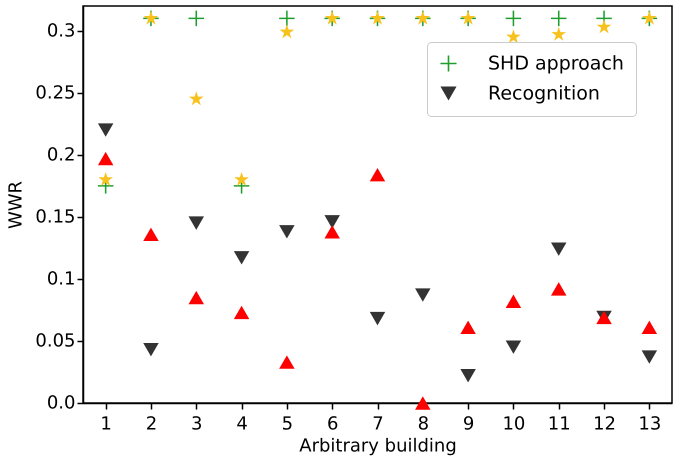 The height and width of the screenshot is (459, 676). I want to click on x-tick-label: 7, so click(378, 424).